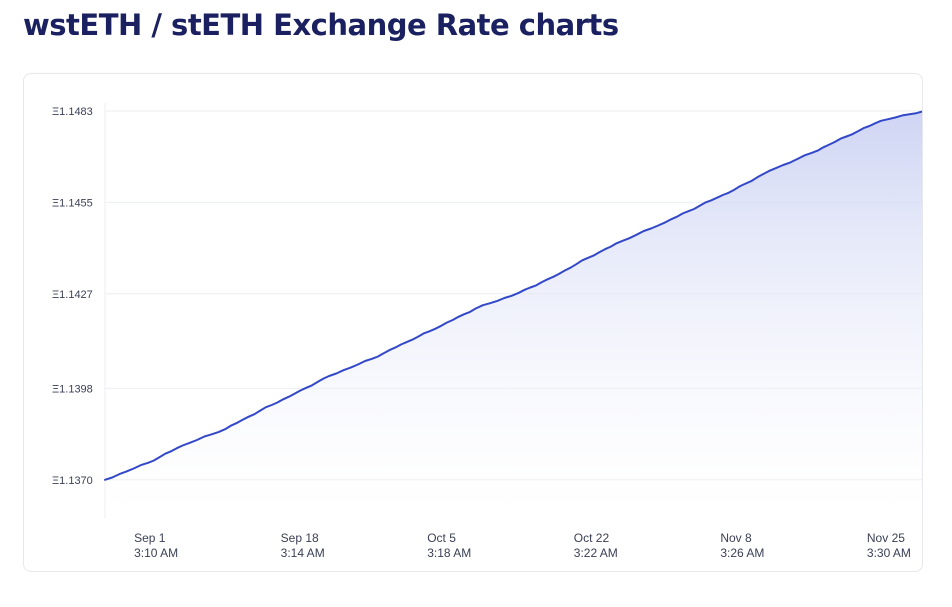 The image size is (952, 607). I want to click on x-tick-label-time: 3:10 AM, so click(156, 553).